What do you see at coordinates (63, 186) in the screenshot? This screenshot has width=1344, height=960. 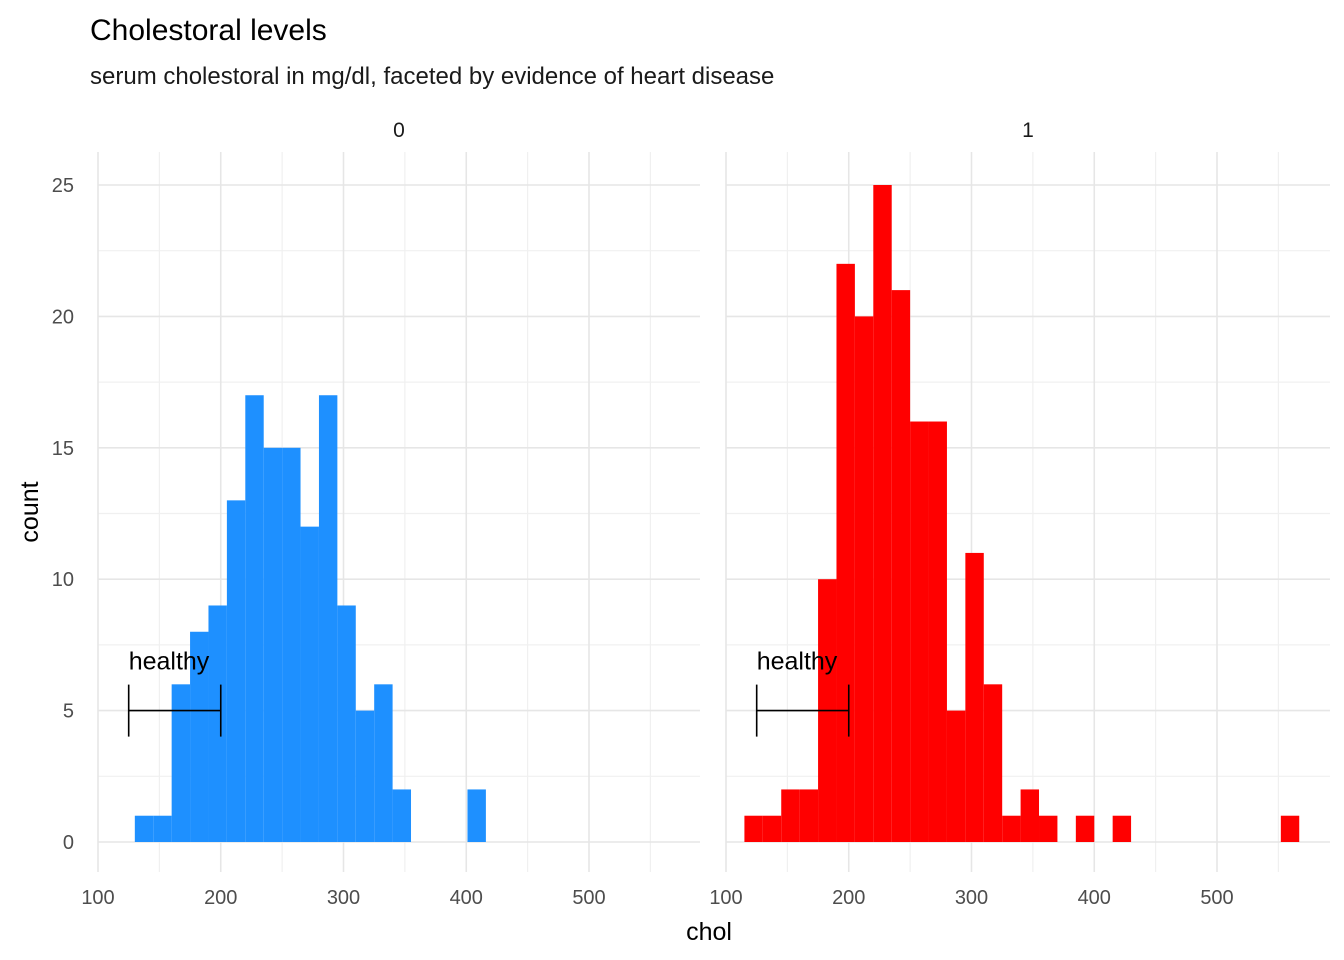 I see `y-tick-label: 25` at bounding box center [63, 186].